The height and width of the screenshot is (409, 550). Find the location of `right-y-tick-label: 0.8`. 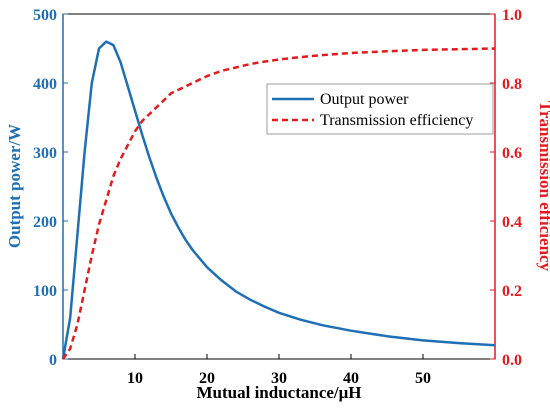

right-y-tick-label: 0.8 is located at coordinates (512, 84).